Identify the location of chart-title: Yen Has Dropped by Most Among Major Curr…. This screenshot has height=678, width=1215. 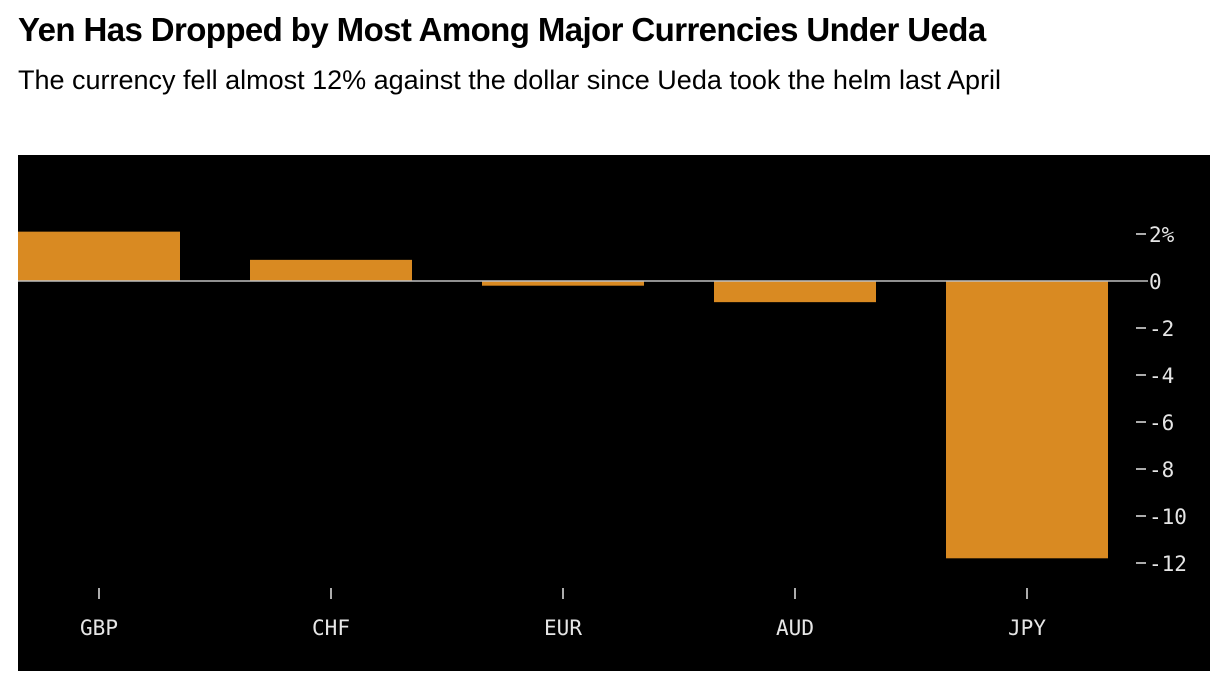
(502, 29).